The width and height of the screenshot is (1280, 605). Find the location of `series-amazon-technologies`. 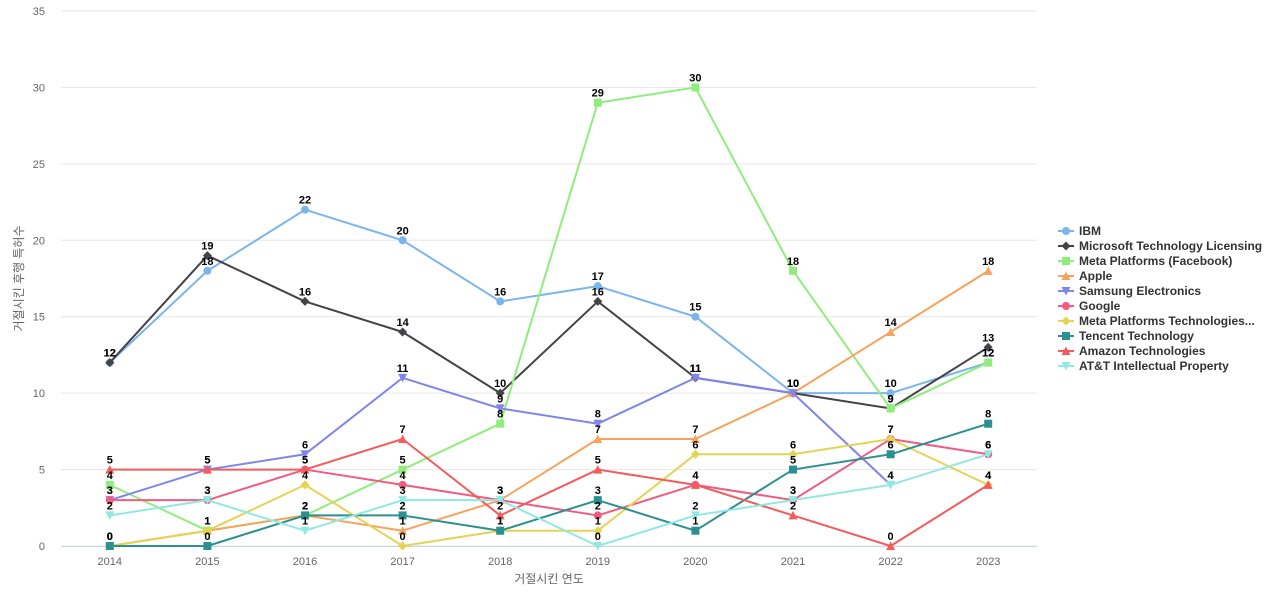

series-amazon-technologies is located at coordinates (549, 492).